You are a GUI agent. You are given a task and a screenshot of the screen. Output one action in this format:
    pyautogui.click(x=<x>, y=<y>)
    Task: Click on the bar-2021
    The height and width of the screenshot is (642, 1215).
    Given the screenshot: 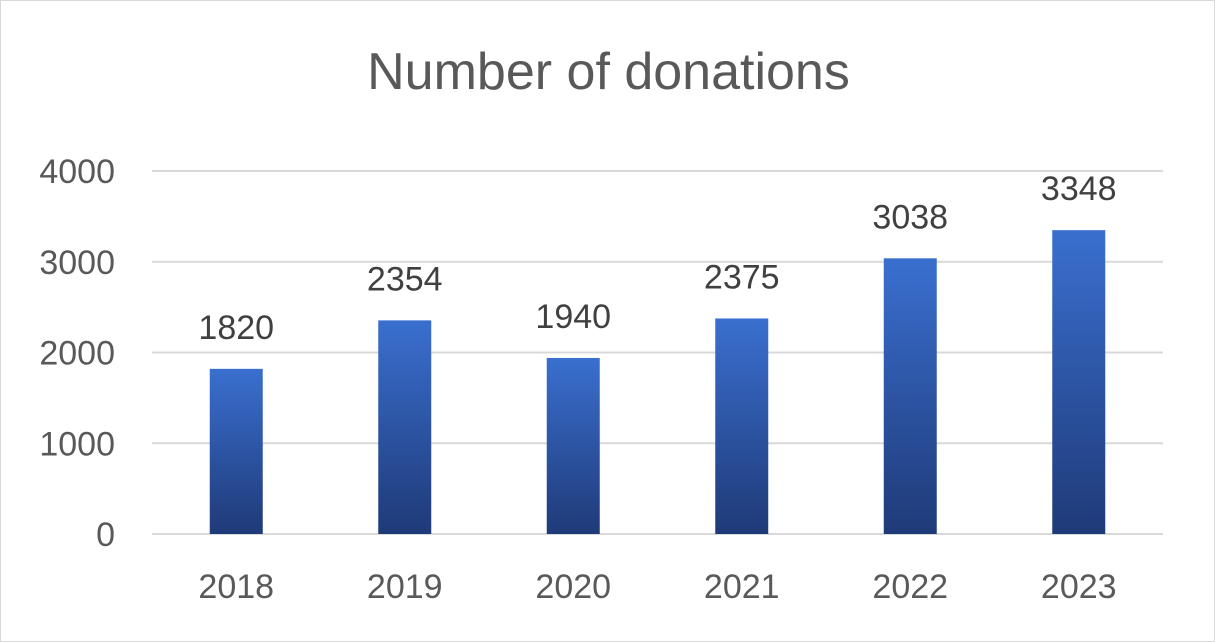 What is the action you would take?
    pyautogui.click(x=742, y=426)
    